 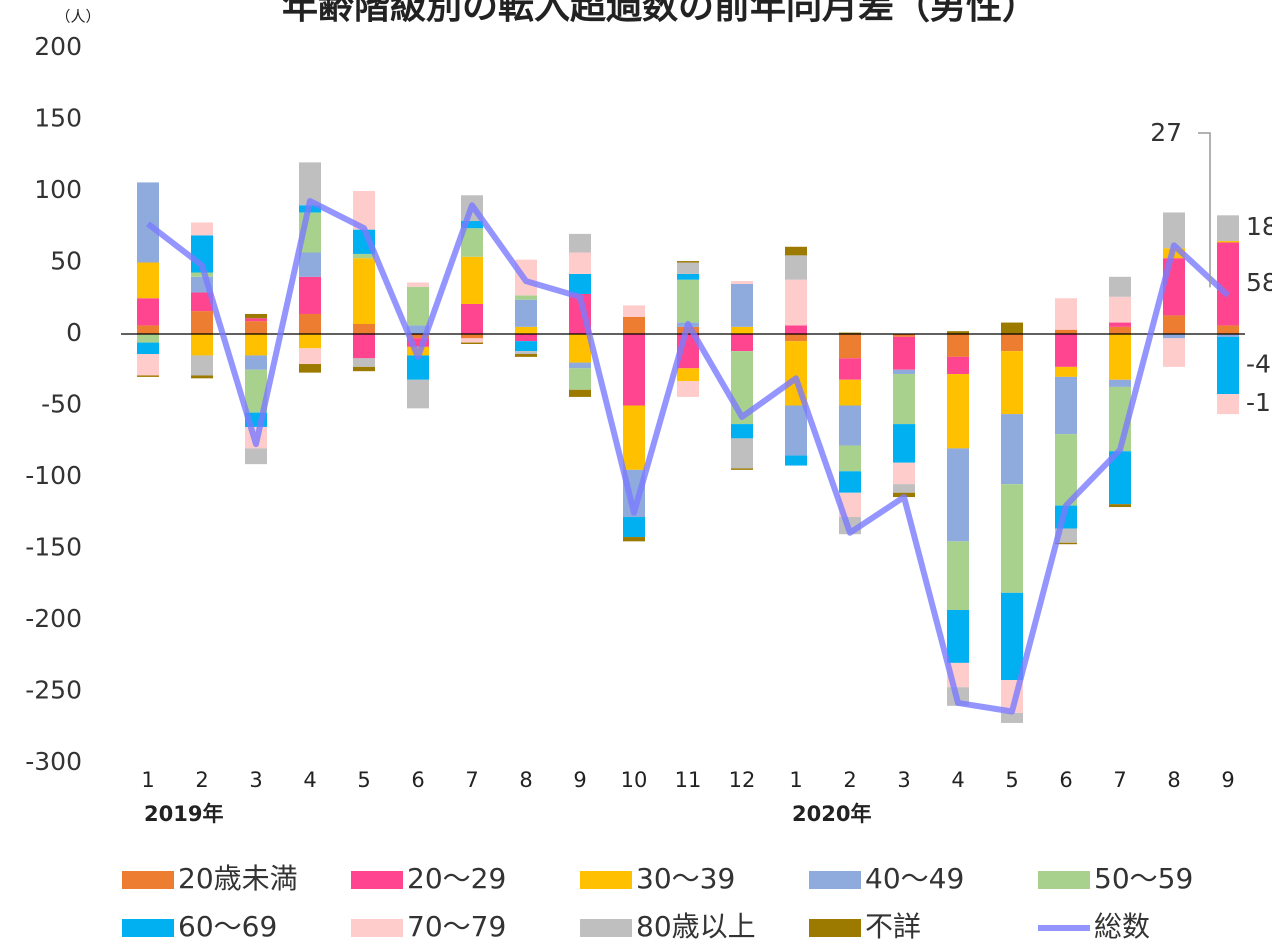 I want to click on unit-label: （人）, so click(x=77, y=17).